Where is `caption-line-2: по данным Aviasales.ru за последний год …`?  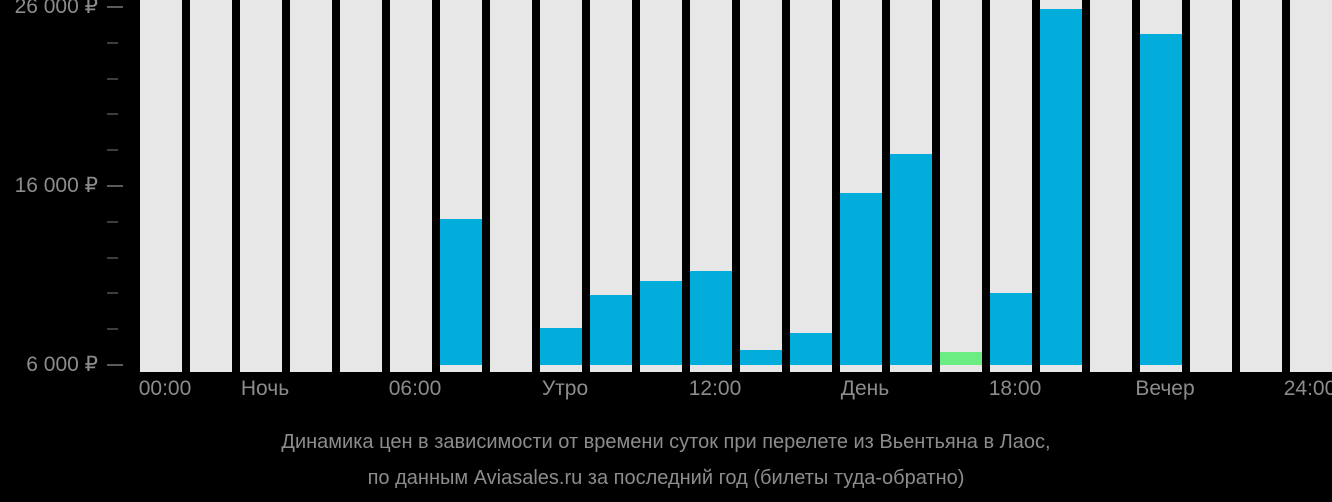
caption-line-2: по данным Aviasales.ru за последний год … is located at coordinates (666, 478).